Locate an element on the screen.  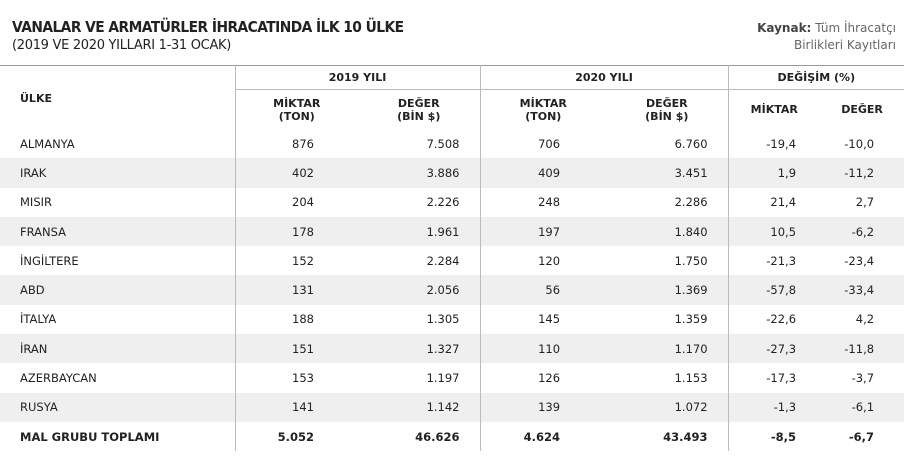
table-row: İRAN 151 1.327 110 1.170 -27,3 -11,8 is located at coordinates (452, 349).